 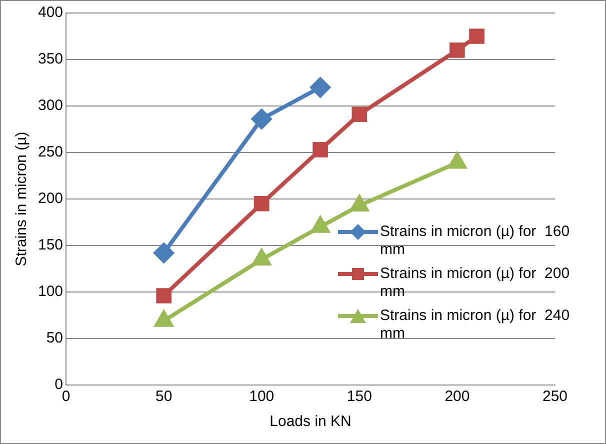 What do you see at coordinates (51, 13) in the screenshot?
I see `y-tick-label: 400` at bounding box center [51, 13].